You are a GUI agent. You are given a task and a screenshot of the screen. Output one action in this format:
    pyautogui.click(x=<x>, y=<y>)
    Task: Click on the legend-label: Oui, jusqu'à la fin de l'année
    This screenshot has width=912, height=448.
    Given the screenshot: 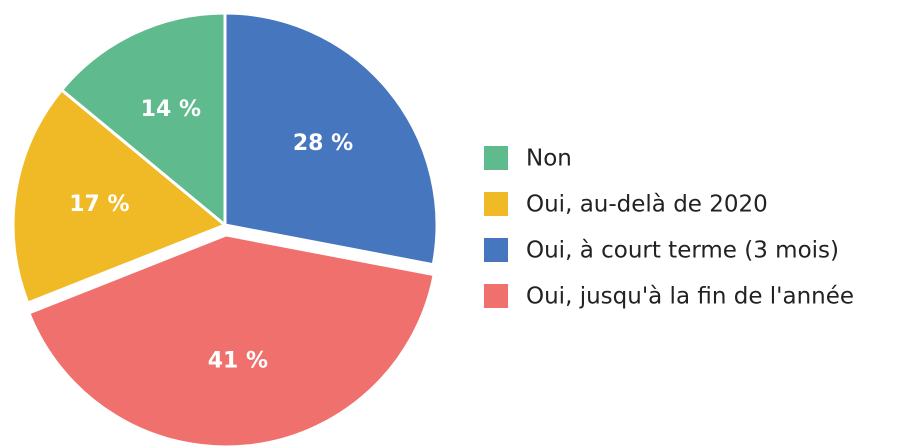 What is the action you would take?
    pyautogui.click(x=690, y=297)
    